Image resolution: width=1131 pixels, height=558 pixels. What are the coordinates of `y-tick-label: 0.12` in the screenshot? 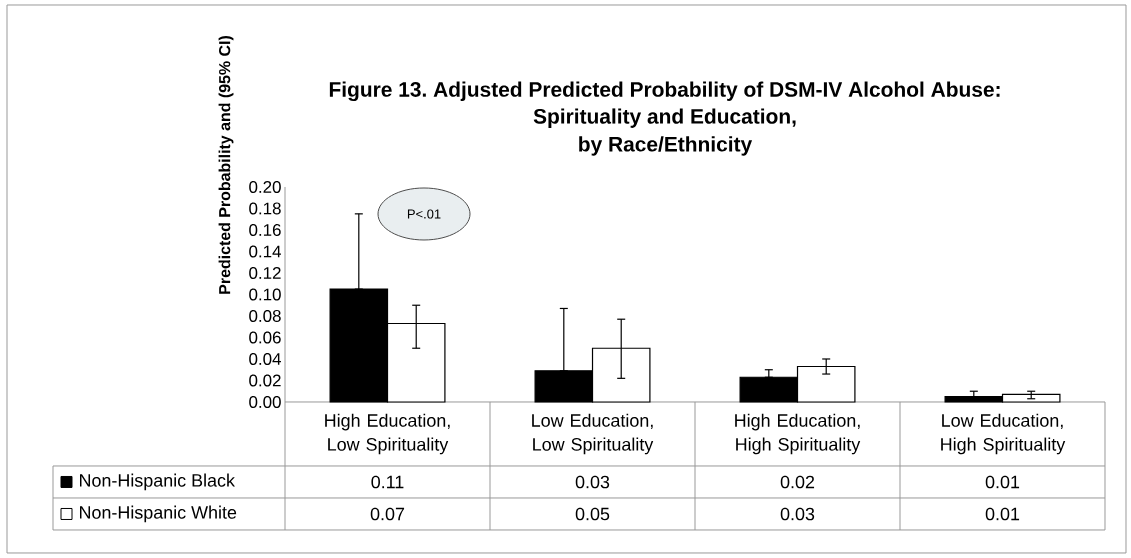 It's located at (265, 272).